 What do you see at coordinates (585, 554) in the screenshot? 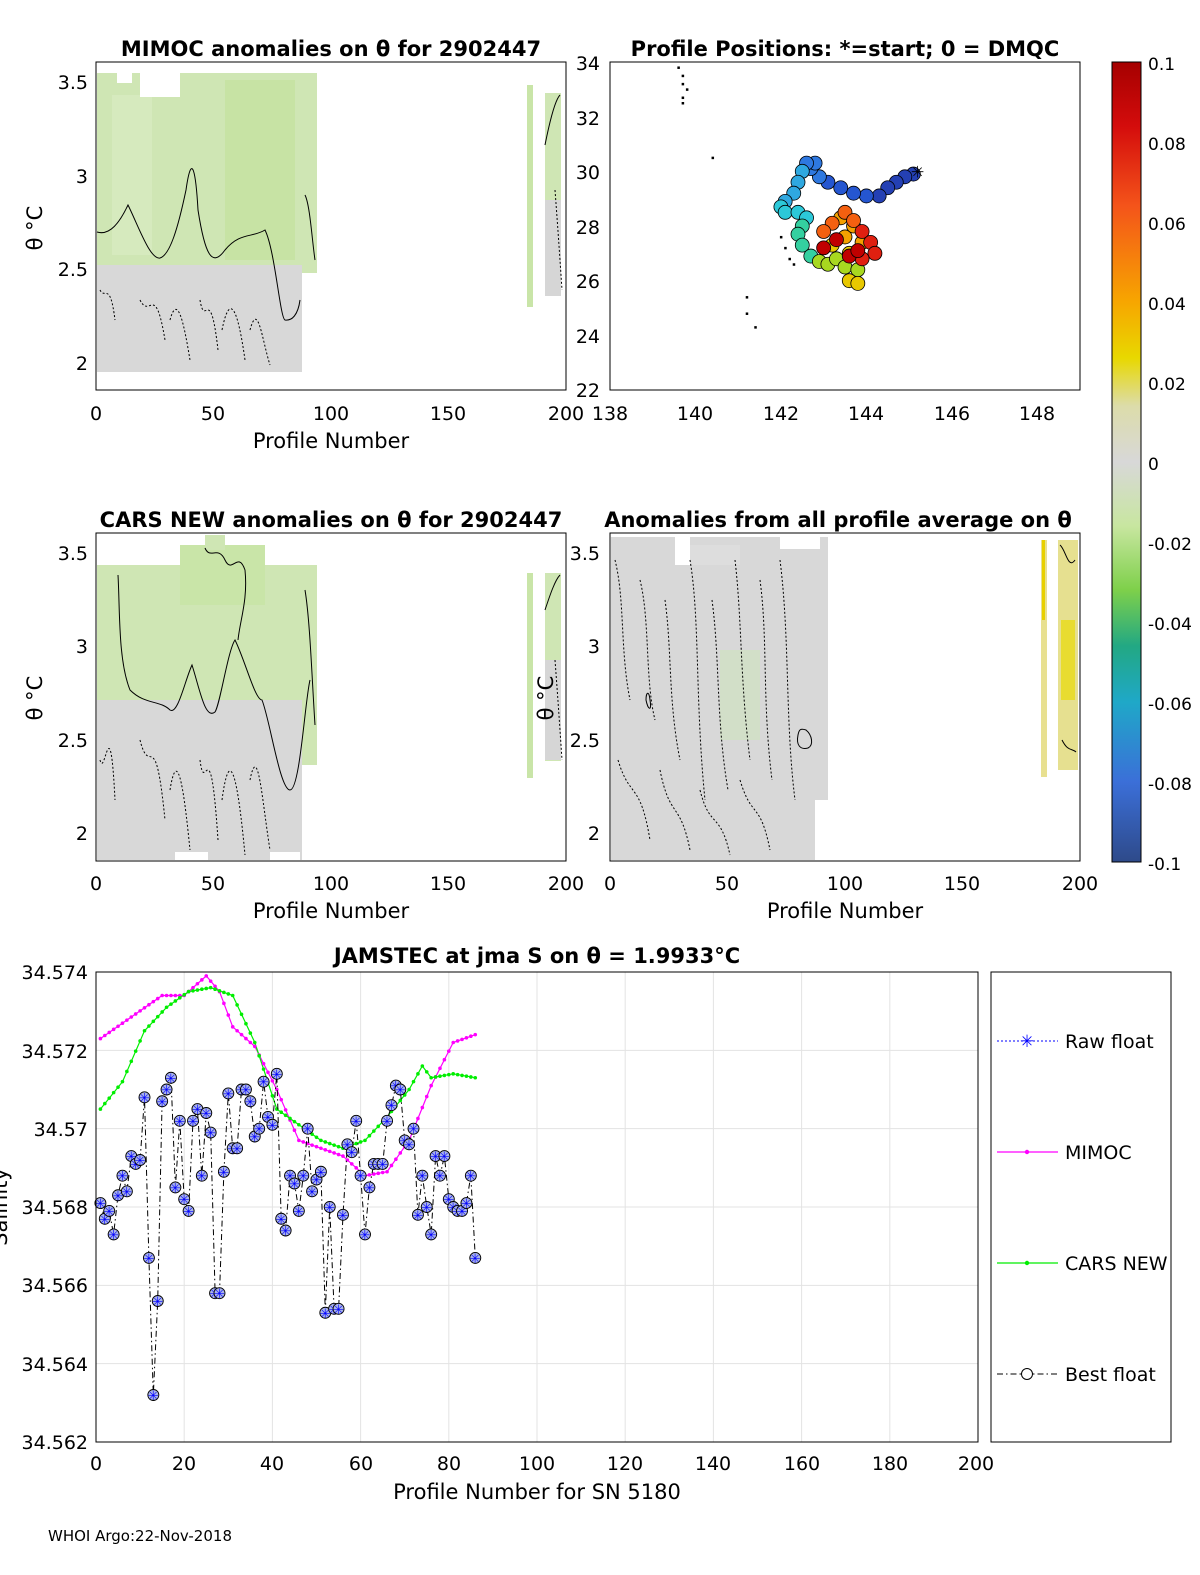
I see `allavg-ytick: 3.5` at bounding box center [585, 554].